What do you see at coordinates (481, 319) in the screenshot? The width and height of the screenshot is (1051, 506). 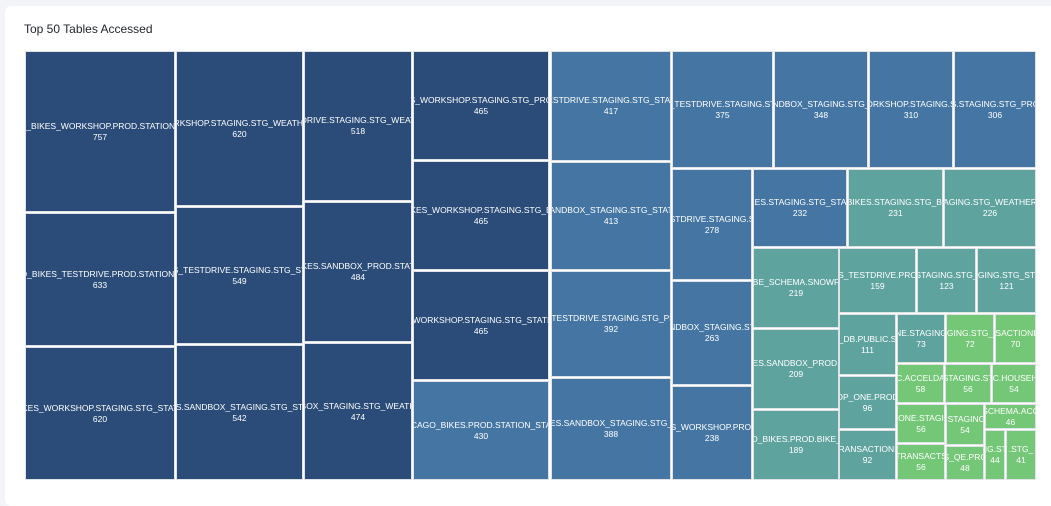 I see `cell-label: WORKSHOP.STAGING.STG_STATI` at bounding box center [481, 319].